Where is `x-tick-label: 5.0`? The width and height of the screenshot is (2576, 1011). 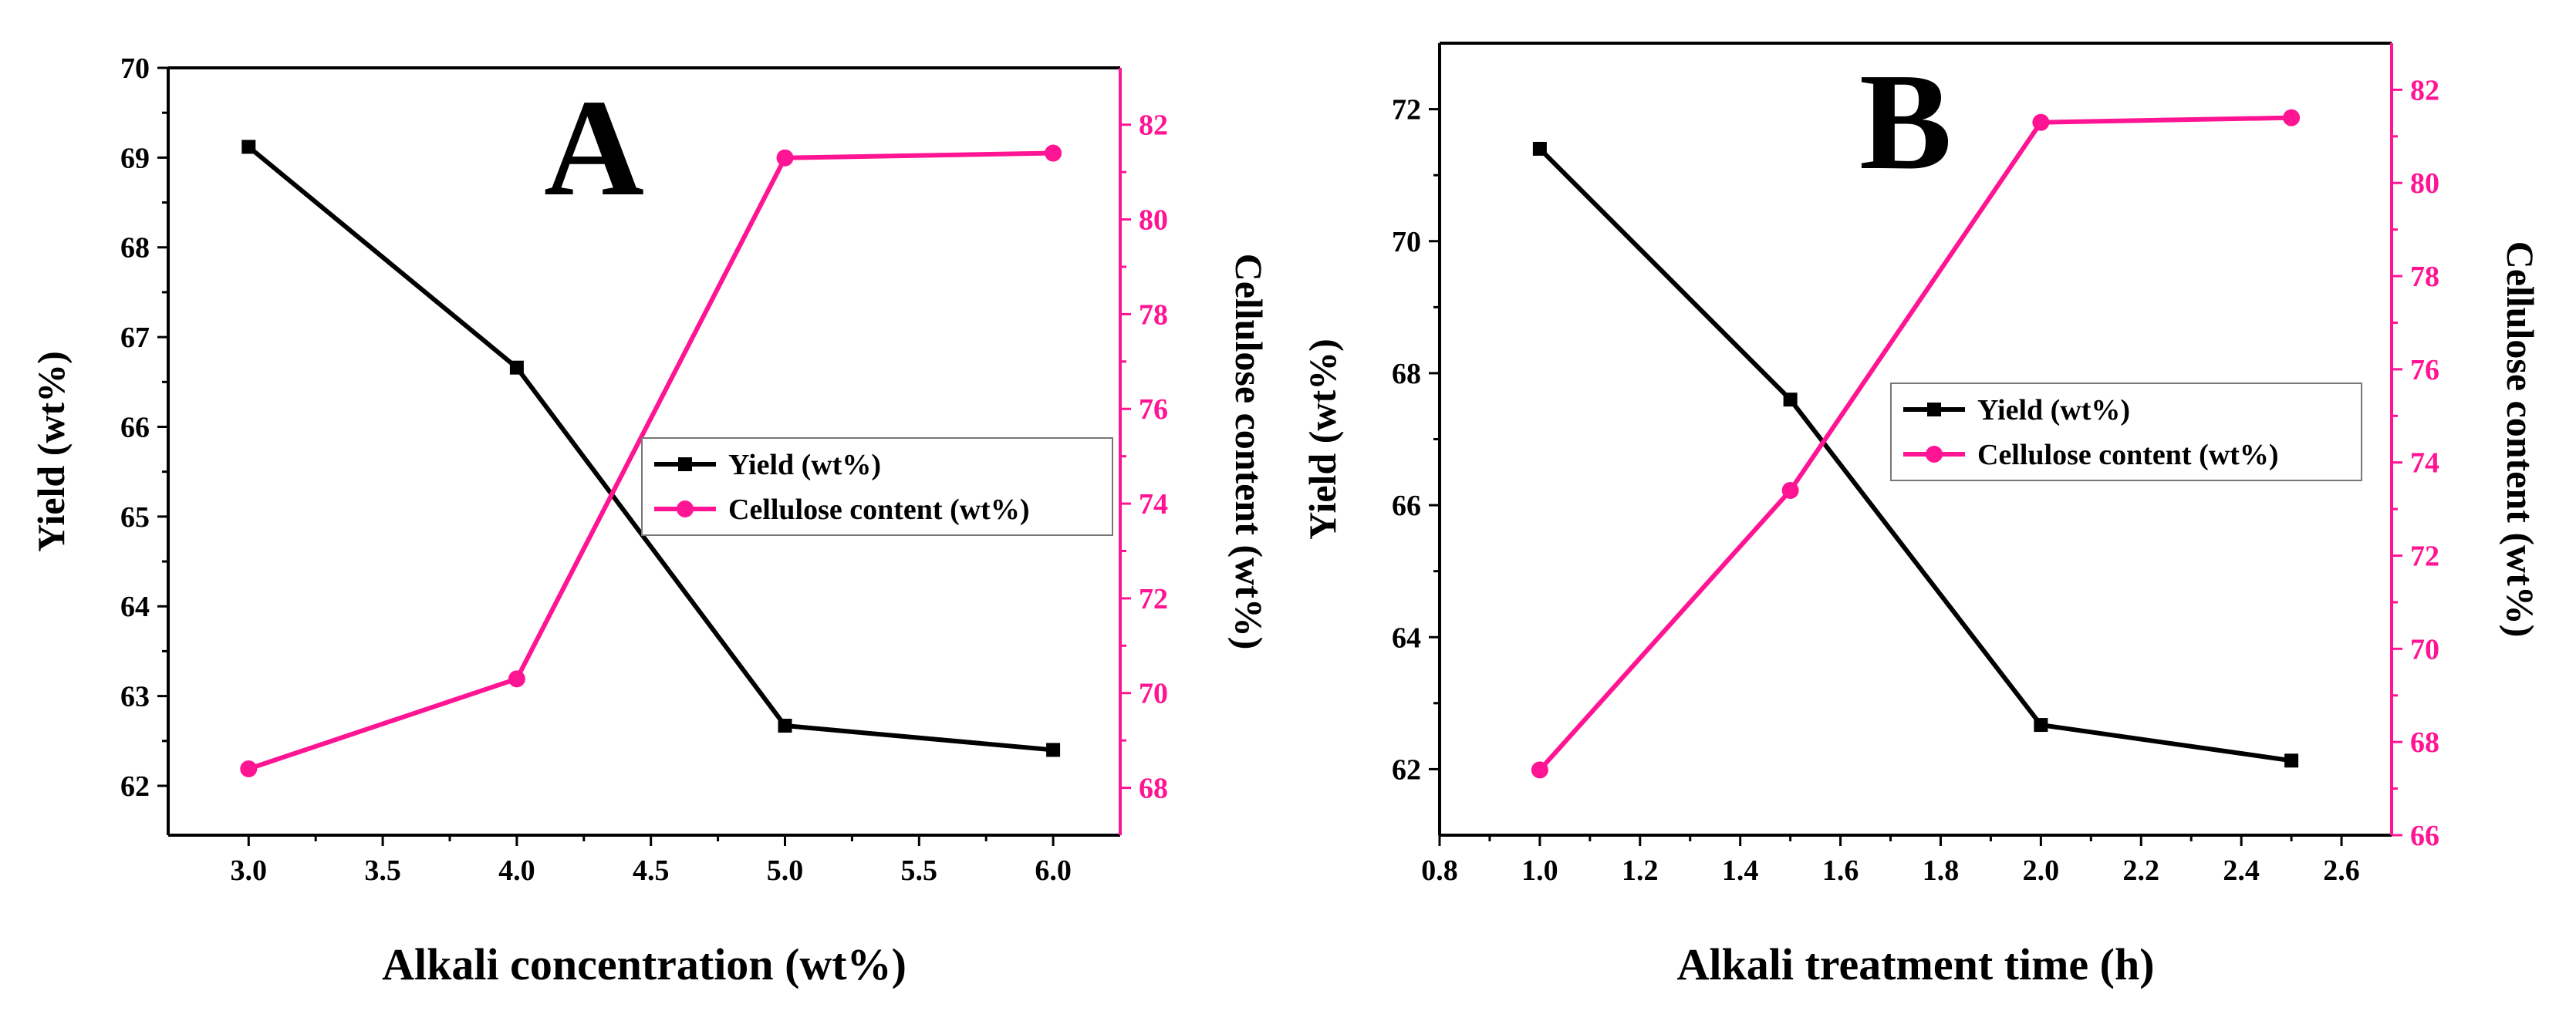 x-tick-label: 5.0 is located at coordinates (785, 870).